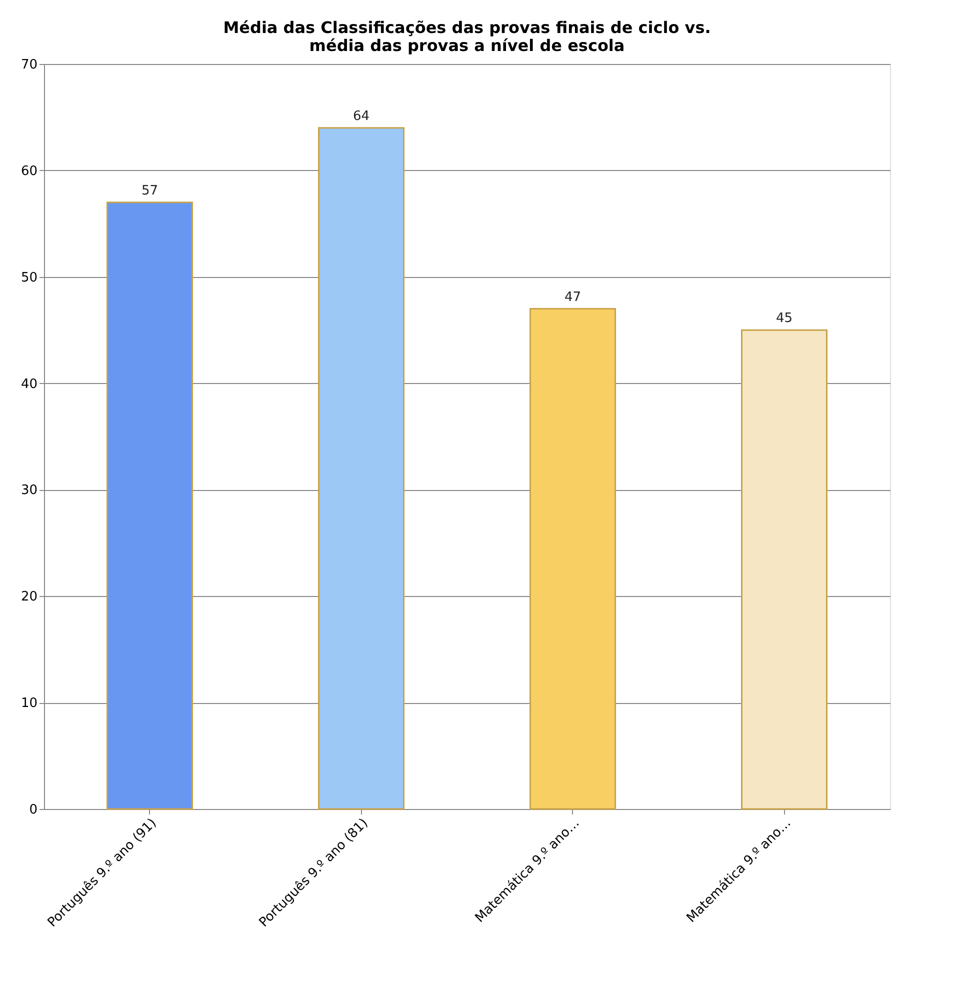 Image resolution: width=963 pixels, height=985 pixels. I want to click on chart-title: Média das Classificações das provas finais de ciclo vs. média das provas a nível de escola, so click(467, 36).